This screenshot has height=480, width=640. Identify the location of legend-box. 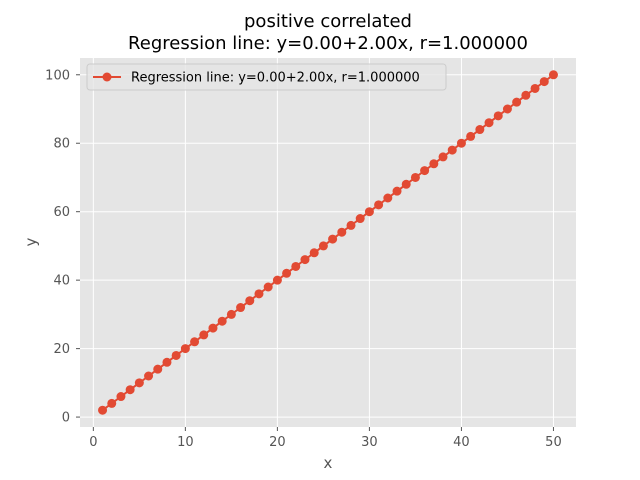
(266, 77).